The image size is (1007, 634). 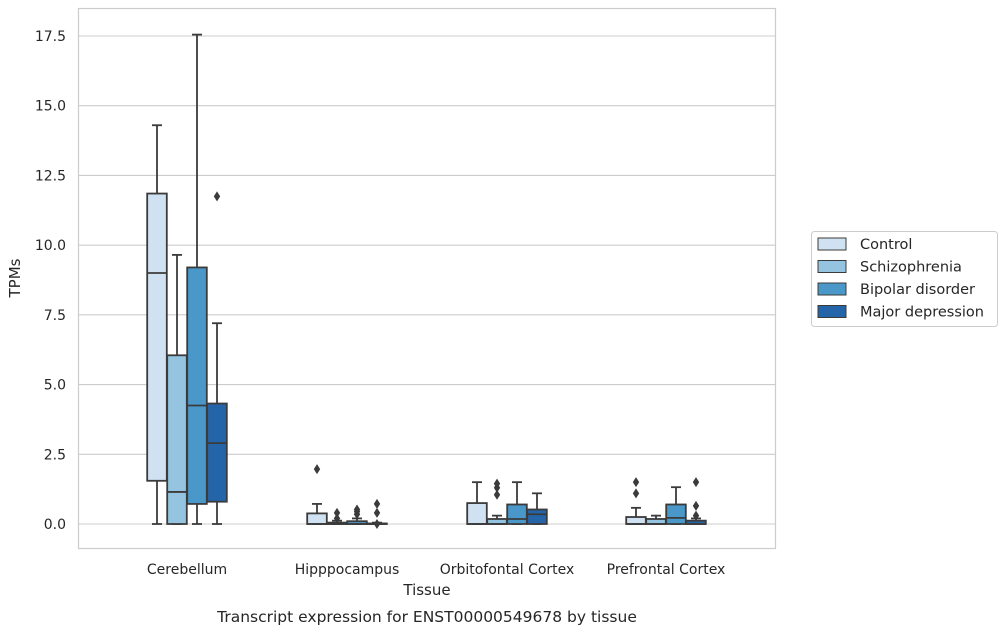 I want to click on legend-label: Bipolar disorder, so click(x=917, y=290).